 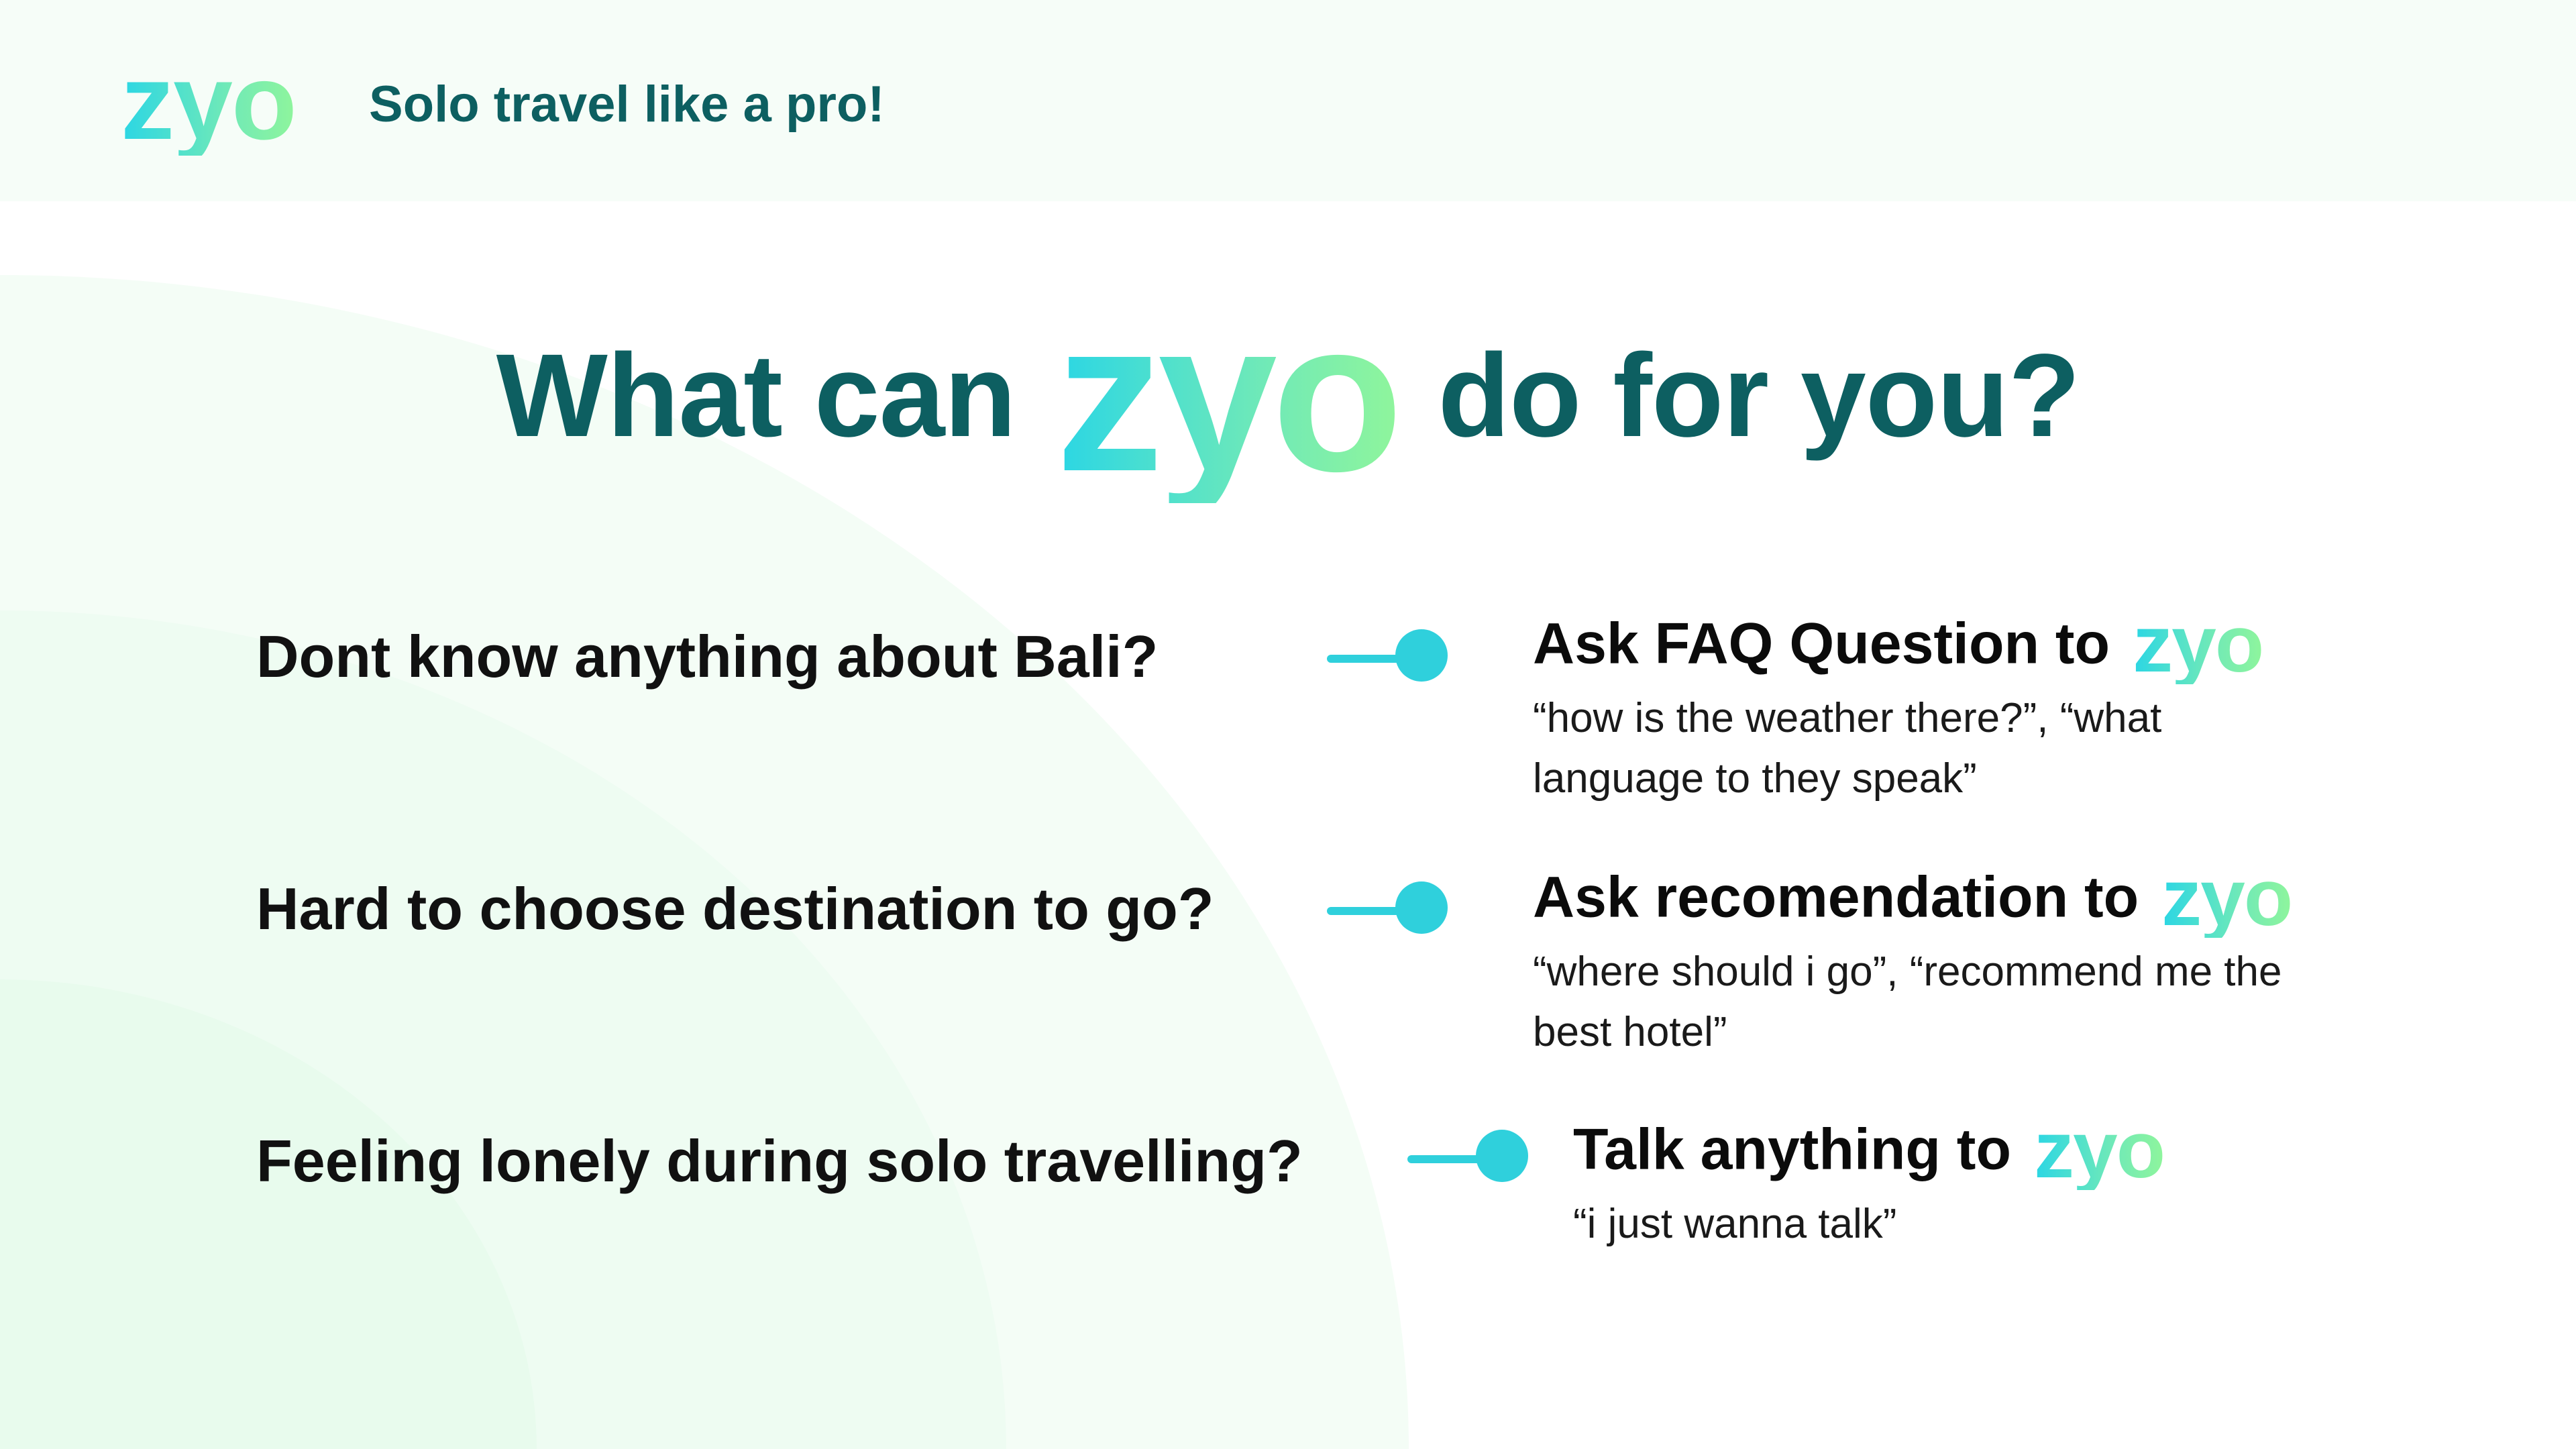 I want to click on page-headline: What can zyo do for you?, so click(x=1288, y=395).